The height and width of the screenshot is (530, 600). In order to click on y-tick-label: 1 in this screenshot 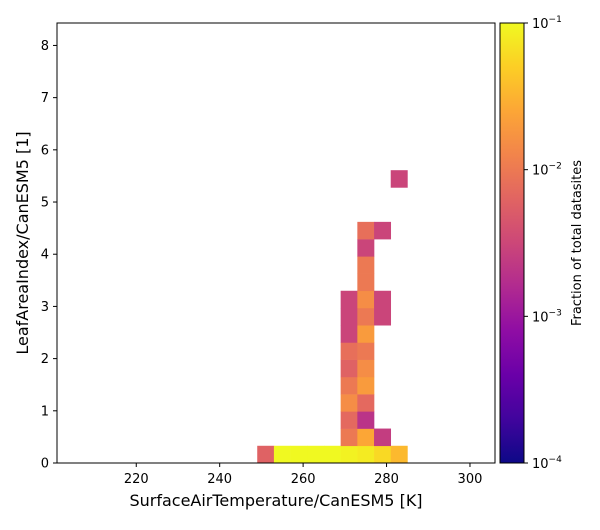, I will do `click(45, 411)`.